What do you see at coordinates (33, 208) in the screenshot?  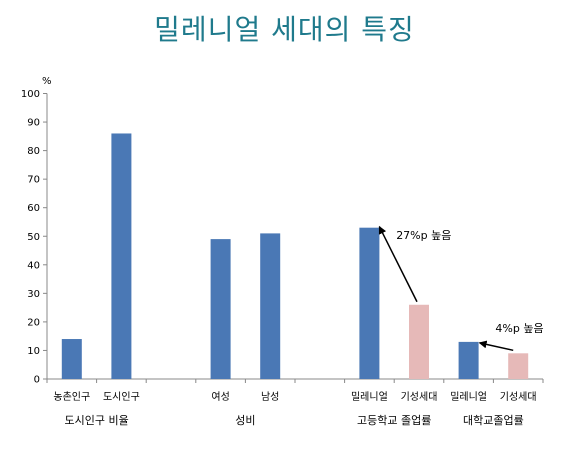 I see `y-tick-label: 60` at bounding box center [33, 208].